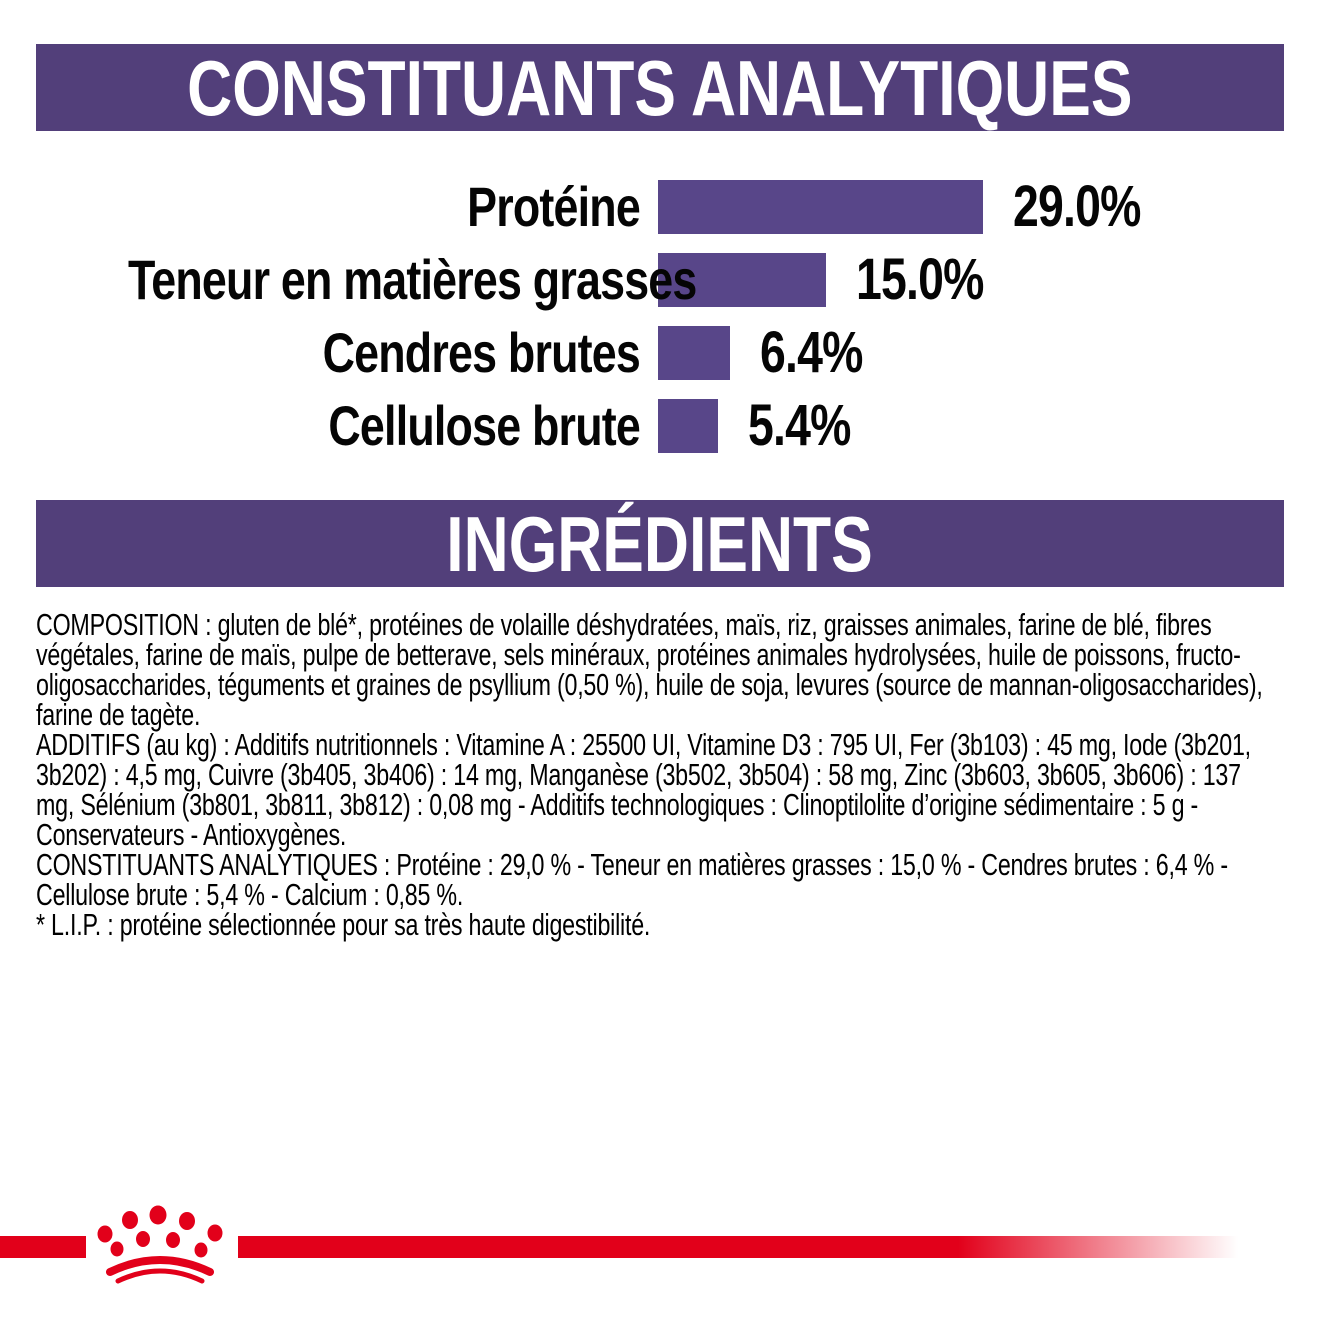 Image resolution: width=1320 pixels, height=1320 pixels. I want to click on chart-category-label: Teneur en matières grasses, so click(412, 279).